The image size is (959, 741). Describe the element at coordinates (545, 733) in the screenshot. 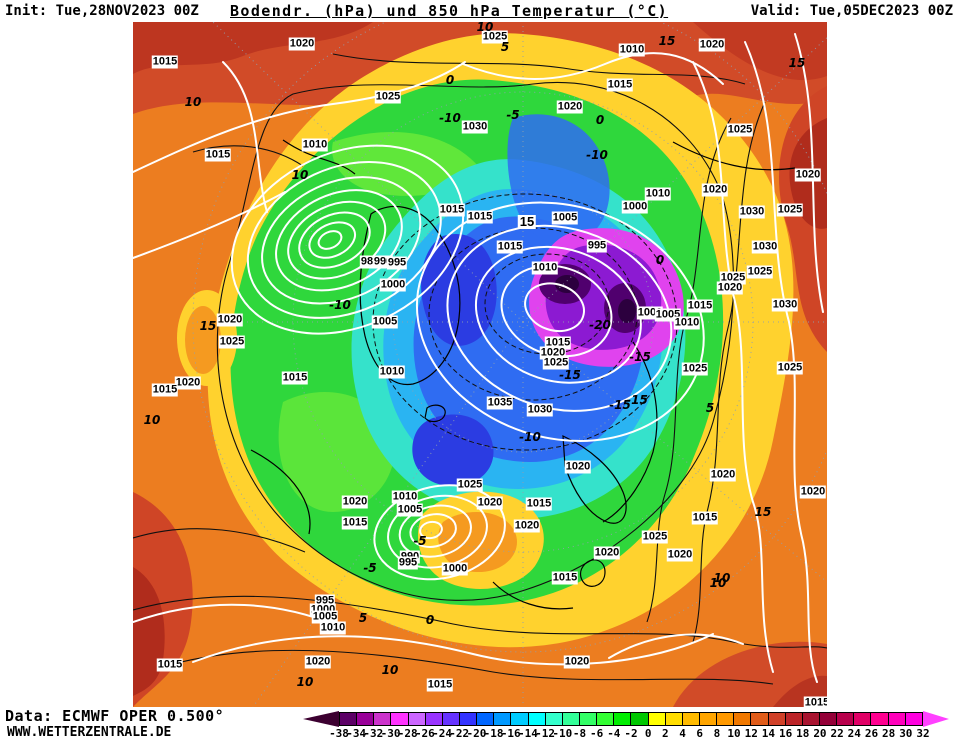

I see `colorbar-tick: -12` at that location.